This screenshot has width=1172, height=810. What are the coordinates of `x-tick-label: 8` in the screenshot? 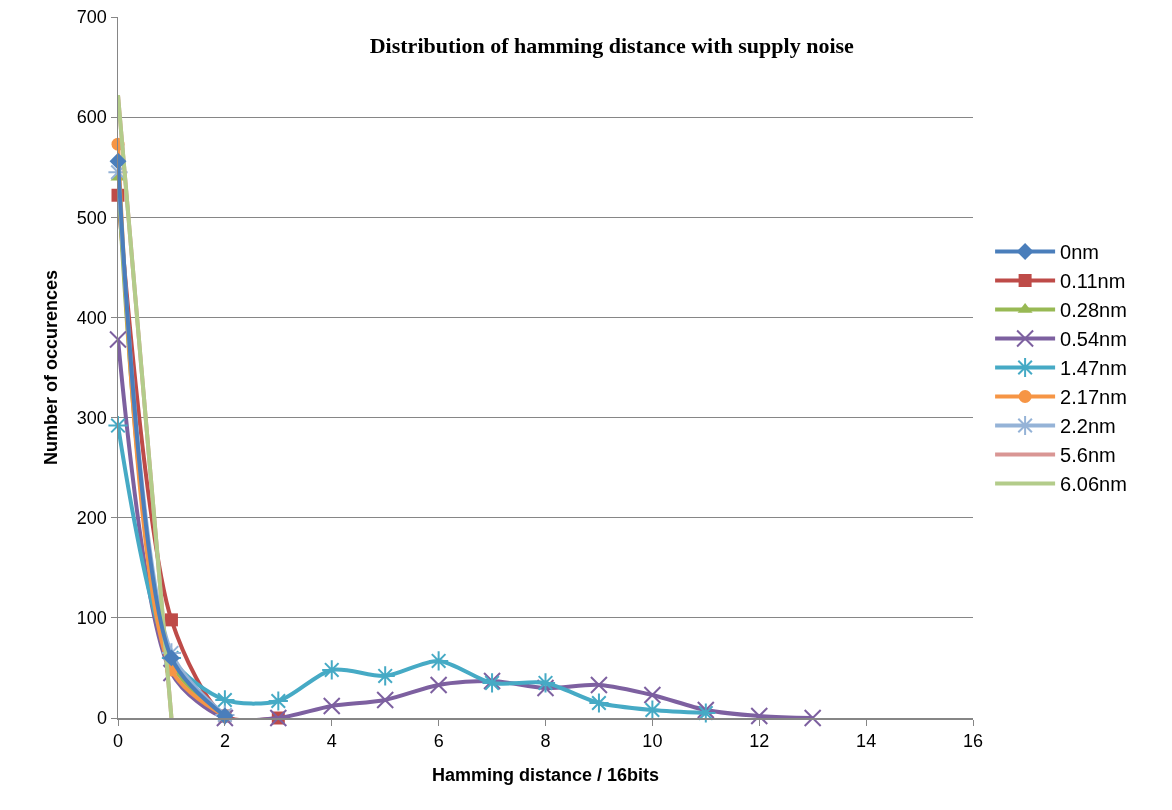 It's located at (545, 741).